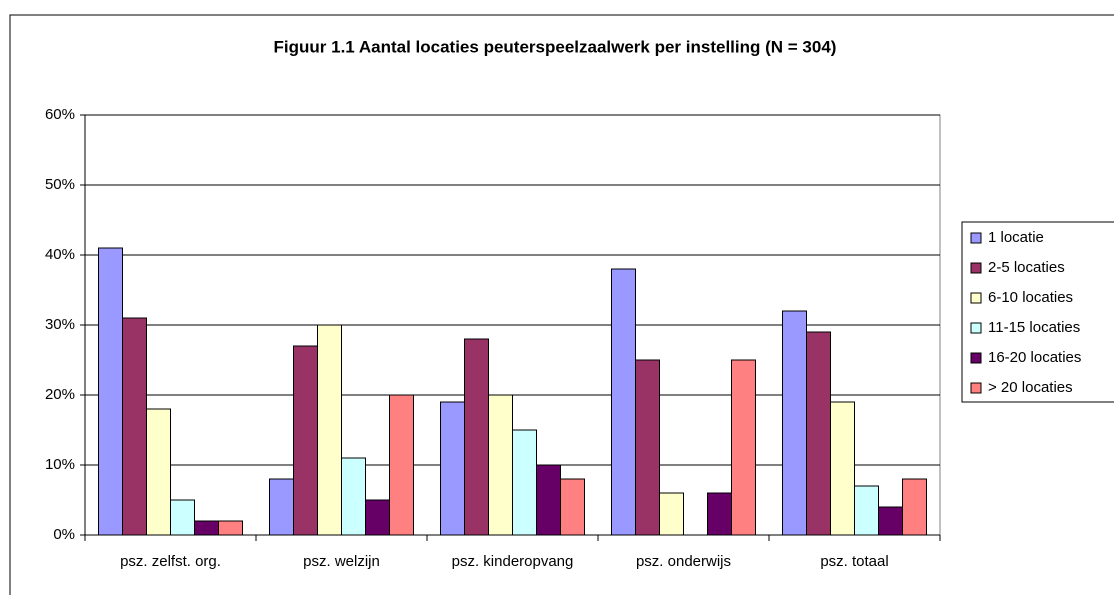 The width and height of the screenshot is (1114, 595). Describe the element at coordinates (683, 561) in the screenshot. I see `x-tick-label: psz. onderwijs` at that location.